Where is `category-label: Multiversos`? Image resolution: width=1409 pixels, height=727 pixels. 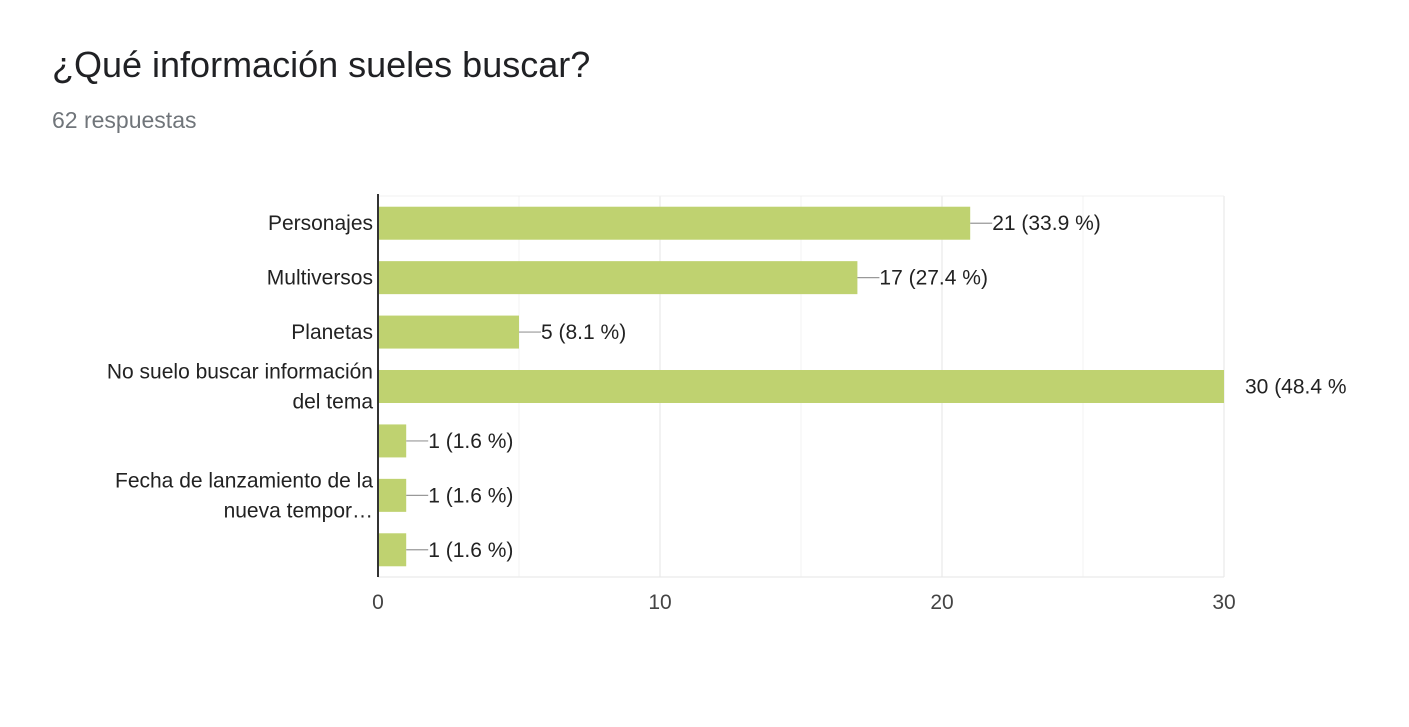
category-label: Multiversos is located at coordinates (320, 278).